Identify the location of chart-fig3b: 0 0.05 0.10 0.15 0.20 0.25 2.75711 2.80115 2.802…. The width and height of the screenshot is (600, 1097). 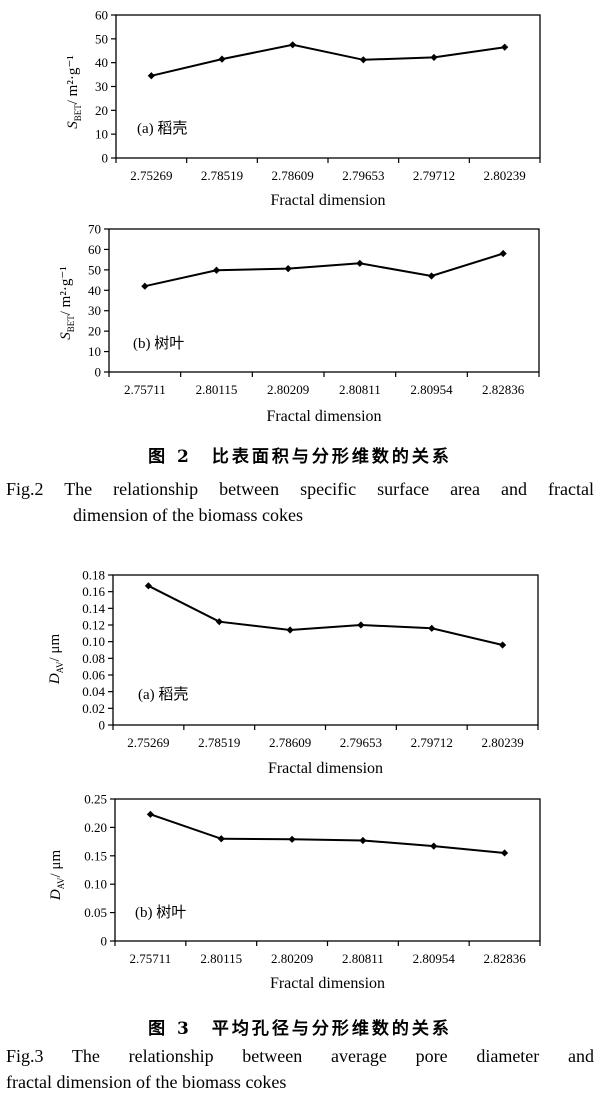
(294, 892).